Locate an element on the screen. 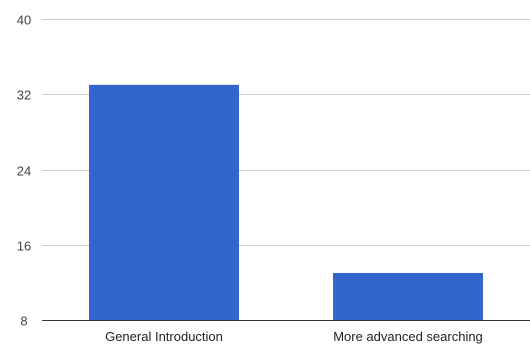 This screenshot has width=530, height=345. x-category-label-0: General Introduction is located at coordinates (164, 336).